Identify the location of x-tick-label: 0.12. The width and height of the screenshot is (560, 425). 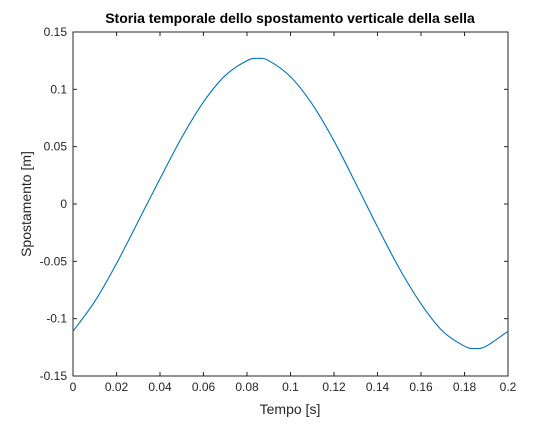
(334, 387).